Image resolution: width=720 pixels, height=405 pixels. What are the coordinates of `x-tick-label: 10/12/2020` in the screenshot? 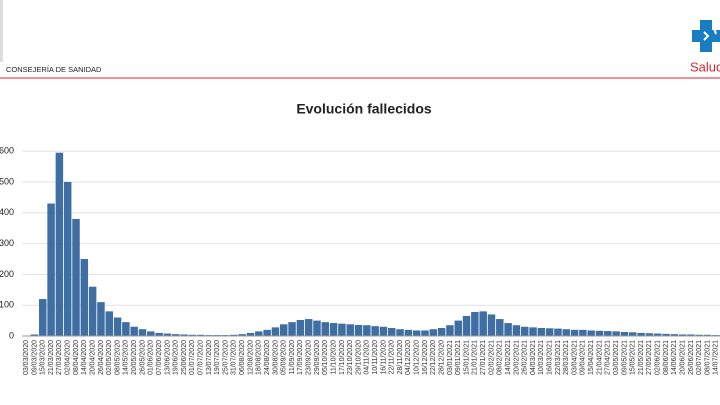 It's located at (417, 357).